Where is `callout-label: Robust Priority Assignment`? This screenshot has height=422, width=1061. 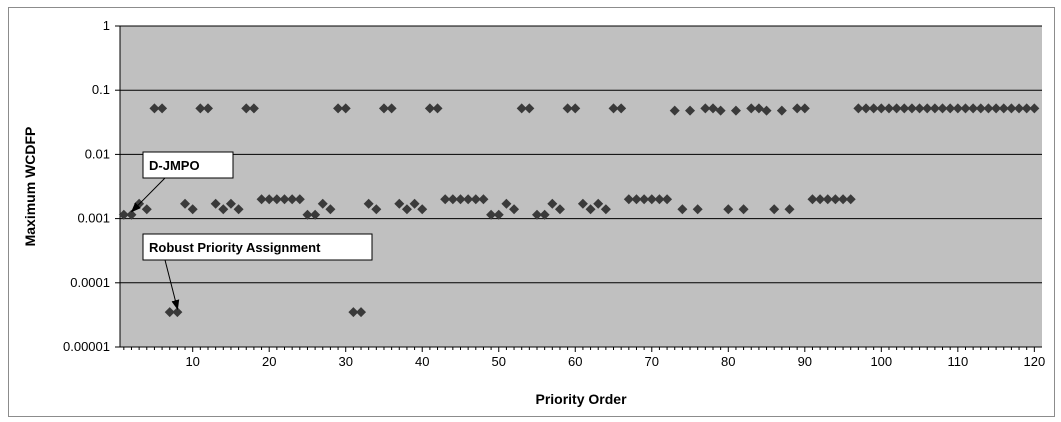 callout-label: Robust Priority Assignment is located at coordinates (235, 247).